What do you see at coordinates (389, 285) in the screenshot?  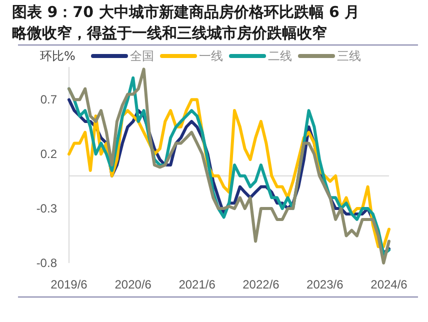 I see `x-tick-label: 2024/6` at bounding box center [389, 285].